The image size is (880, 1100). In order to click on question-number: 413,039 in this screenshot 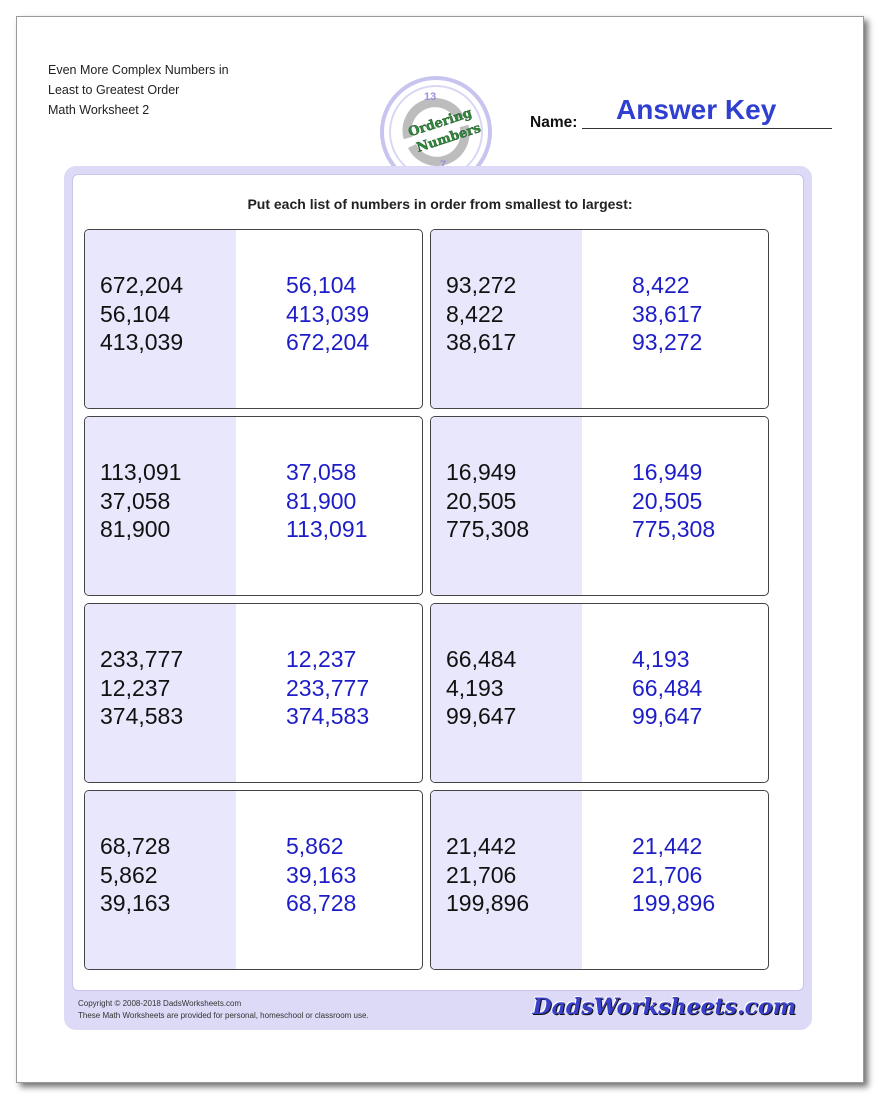, I will do `click(142, 342)`.